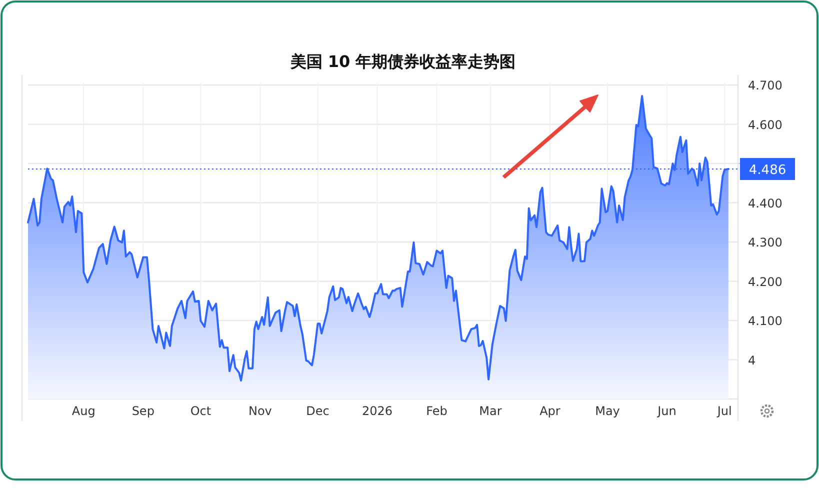 Image resolution: width=819 pixels, height=502 pixels. Describe the element at coordinates (607, 411) in the screenshot. I see `x-tick-label: May` at that location.